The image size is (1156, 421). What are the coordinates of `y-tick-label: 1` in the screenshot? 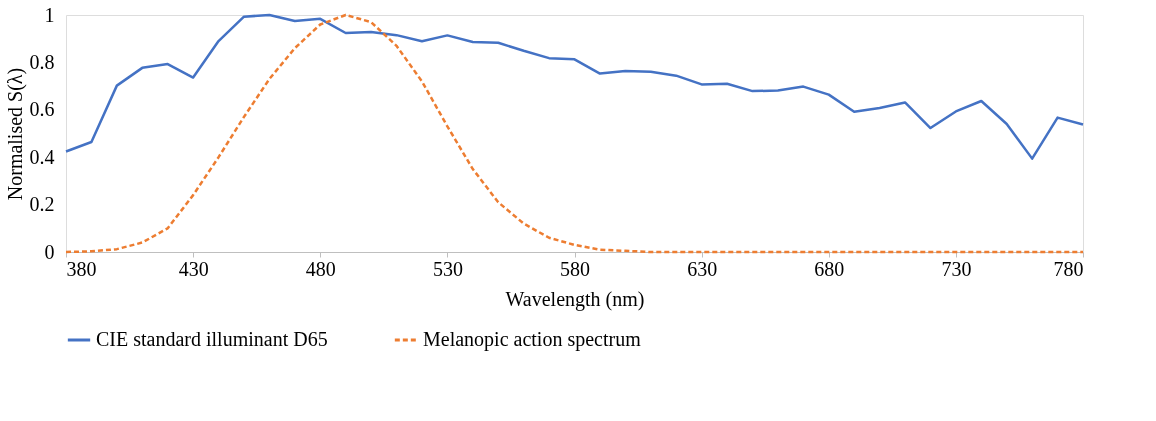 It's located at (49, 14).